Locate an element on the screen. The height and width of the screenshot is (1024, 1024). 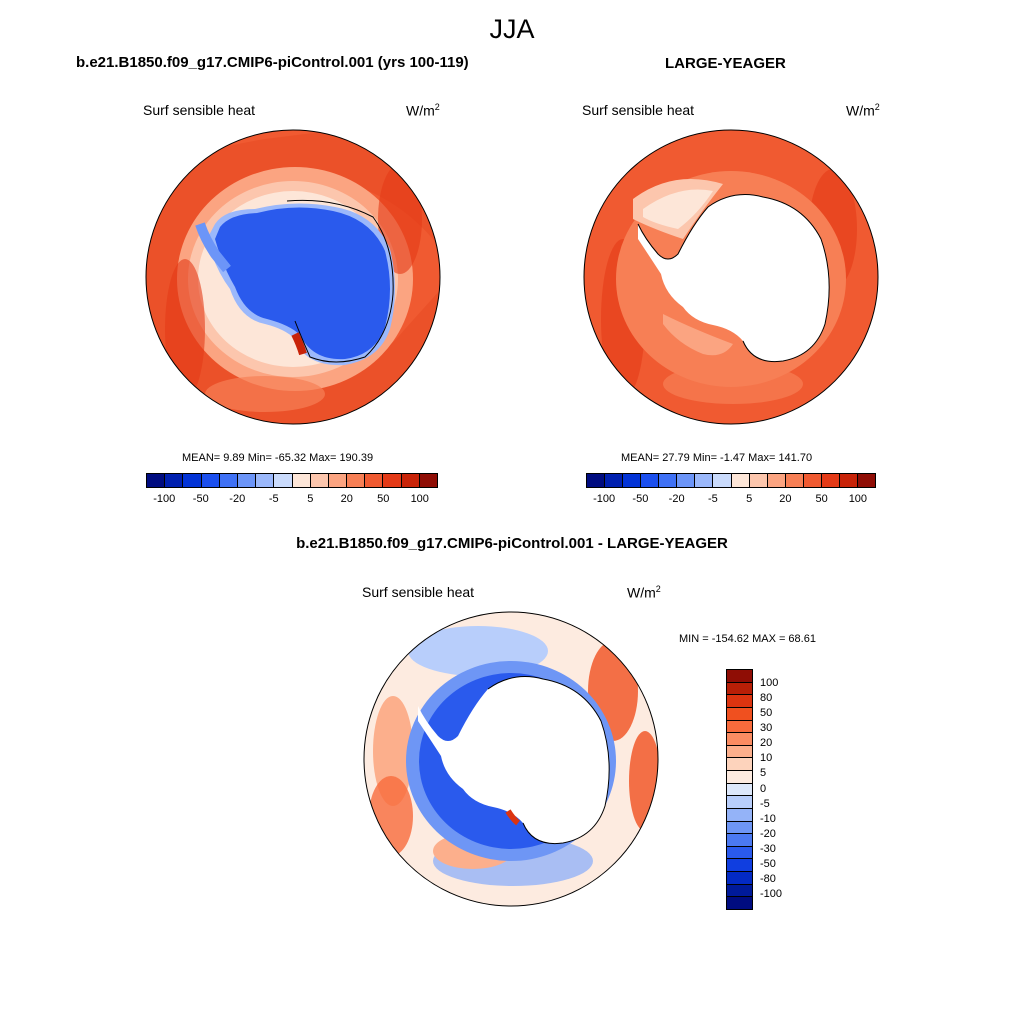
panel-obs-colorbar is located at coordinates (731, 480).